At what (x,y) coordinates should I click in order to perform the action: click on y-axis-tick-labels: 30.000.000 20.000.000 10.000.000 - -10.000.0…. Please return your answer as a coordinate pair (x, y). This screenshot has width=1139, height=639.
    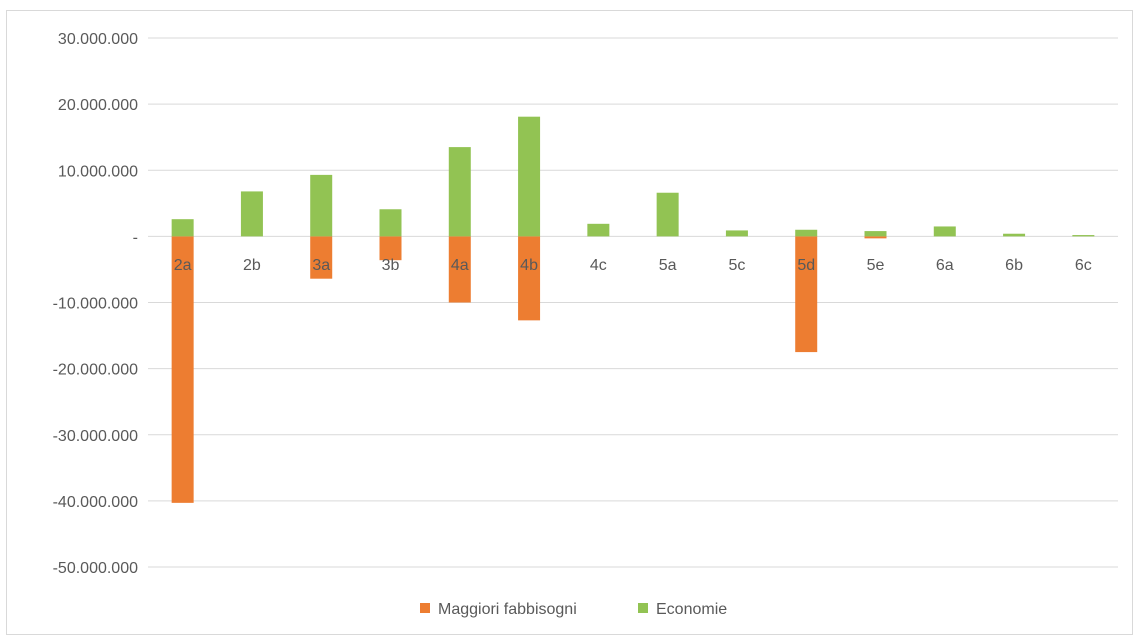
    Looking at the image, I should click on (96, 304).